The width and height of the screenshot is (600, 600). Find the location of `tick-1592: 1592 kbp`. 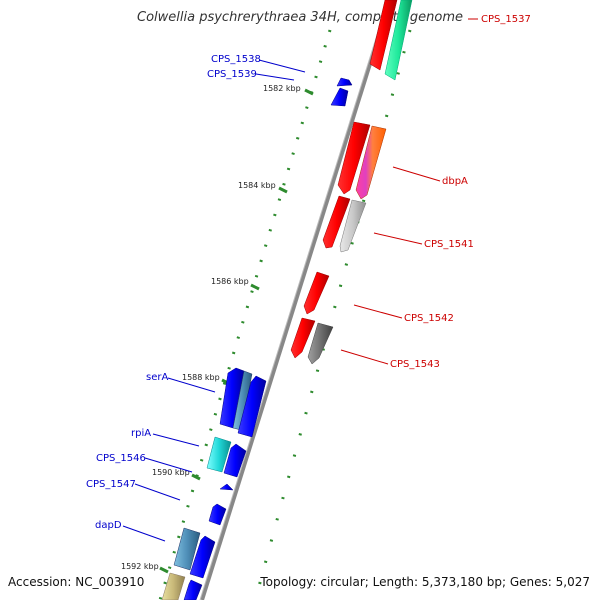

tick-1592: 1592 kbp is located at coordinates (145, 568).